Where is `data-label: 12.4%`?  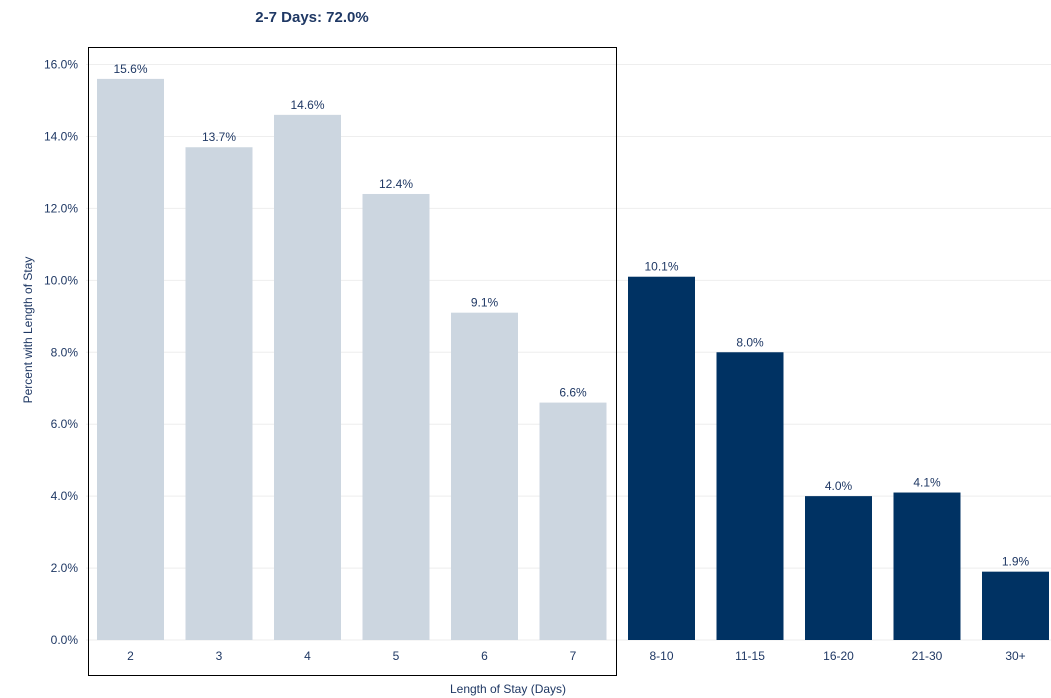 data-label: 12.4% is located at coordinates (396, 184).